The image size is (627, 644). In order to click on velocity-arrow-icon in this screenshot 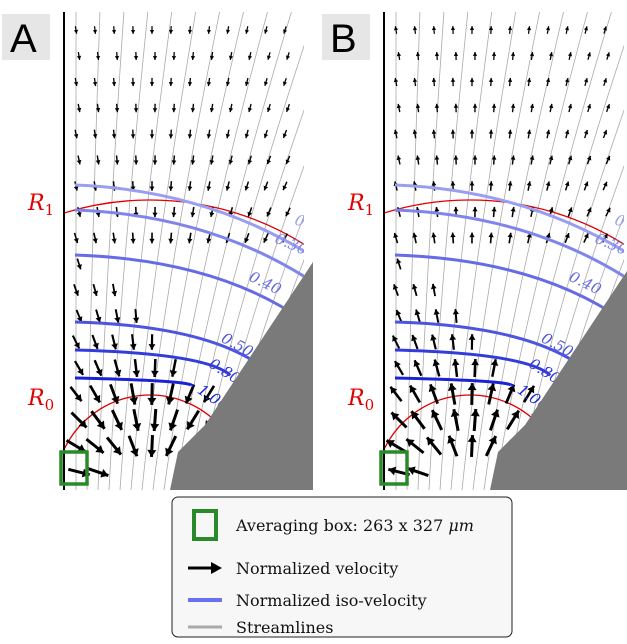, I will do `click(205, 568)`.